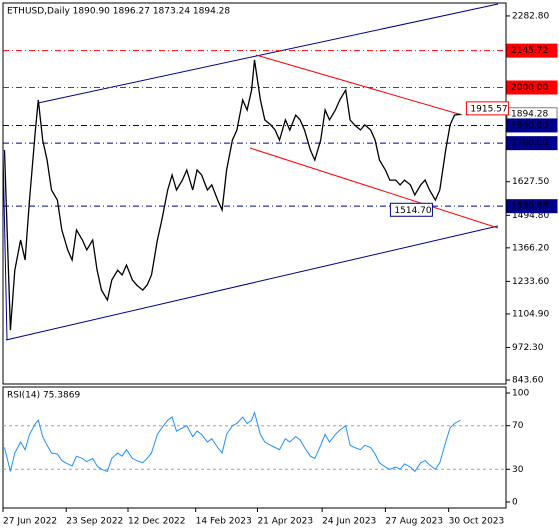  Describe the element at coordinates (349, 522) in the screenshot. I see `x-tick-label: 24 Jun 2023` at that location.